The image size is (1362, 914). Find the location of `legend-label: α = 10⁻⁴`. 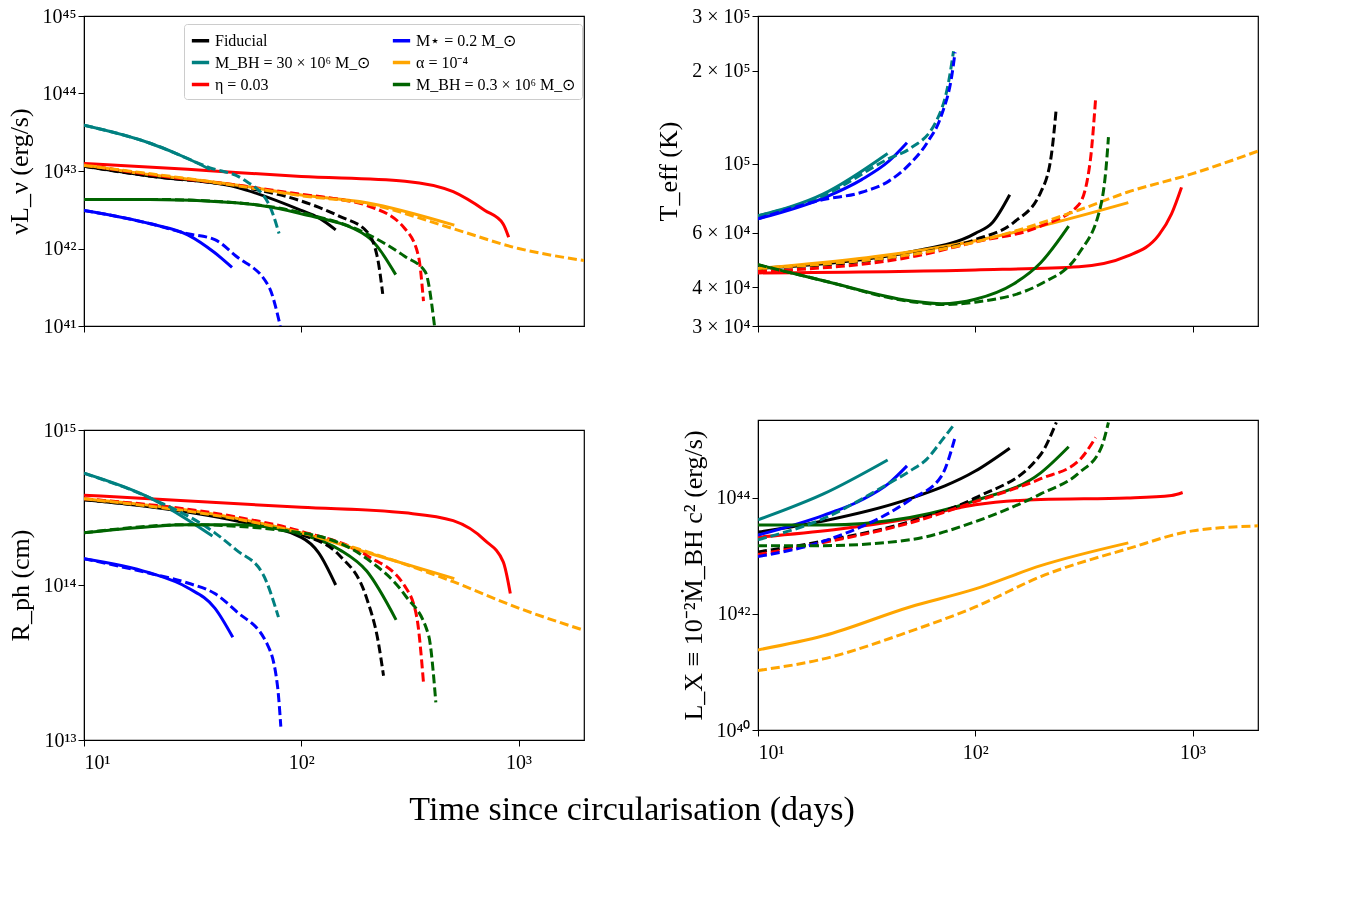

legend-label: α = 10⁻⁴ is located at coordinates (442, 62).